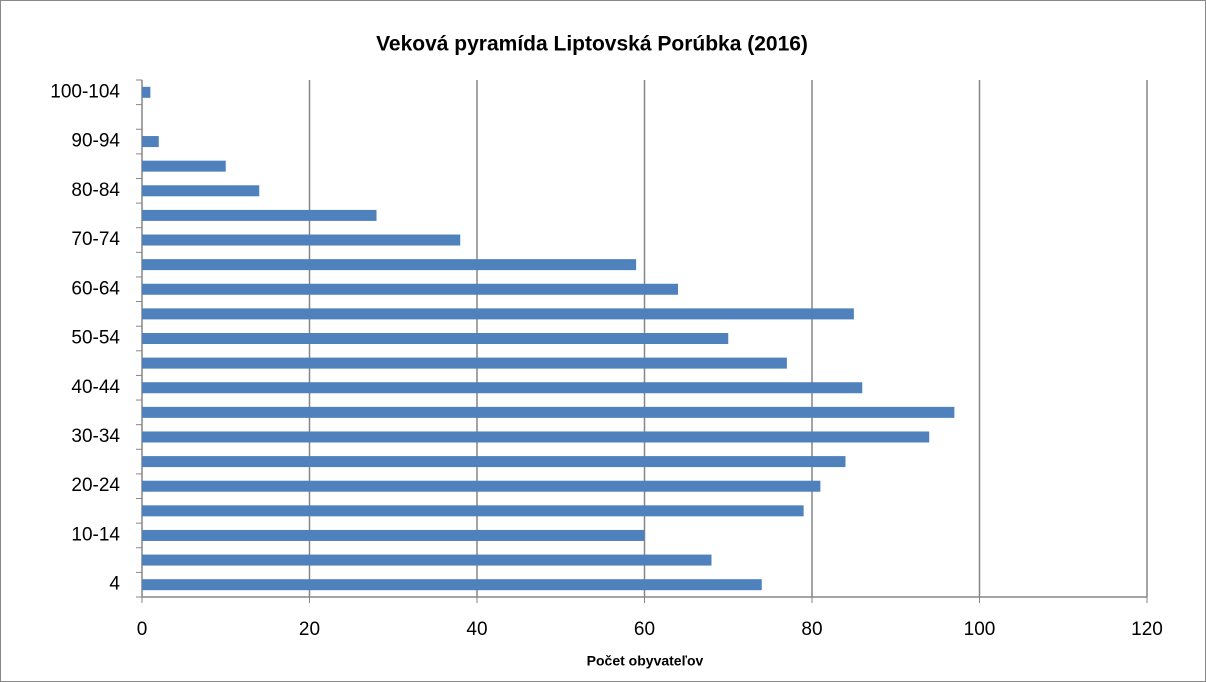  Describe the element at coordinates (644, 629) in the screenshot. I see `x-tick-label: 60` at that location.